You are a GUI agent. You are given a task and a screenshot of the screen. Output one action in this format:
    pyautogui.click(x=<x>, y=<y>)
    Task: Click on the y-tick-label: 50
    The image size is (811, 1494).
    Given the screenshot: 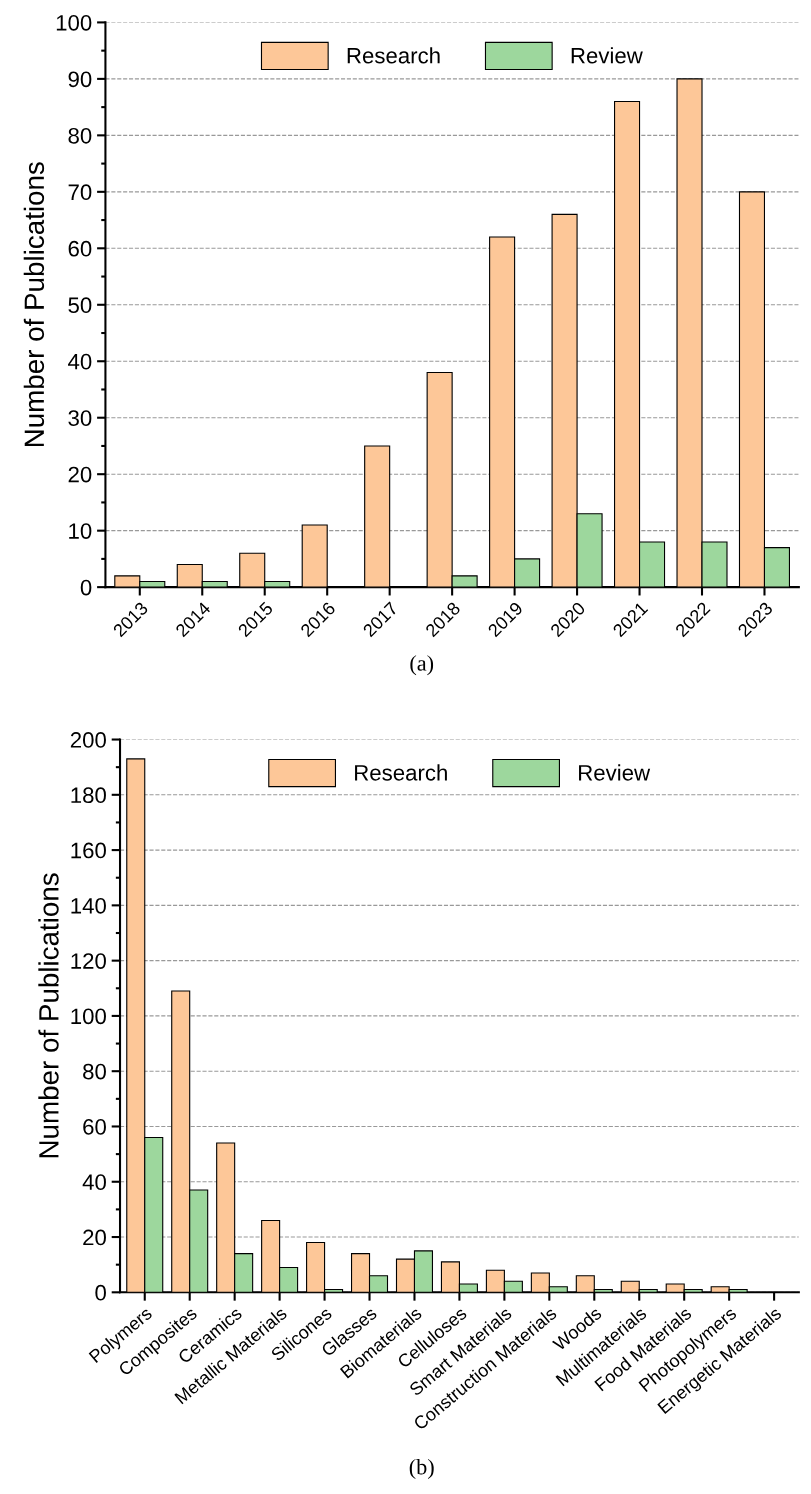 What is the action you would take?
    pyautogui.click(x=80, y=305)
    